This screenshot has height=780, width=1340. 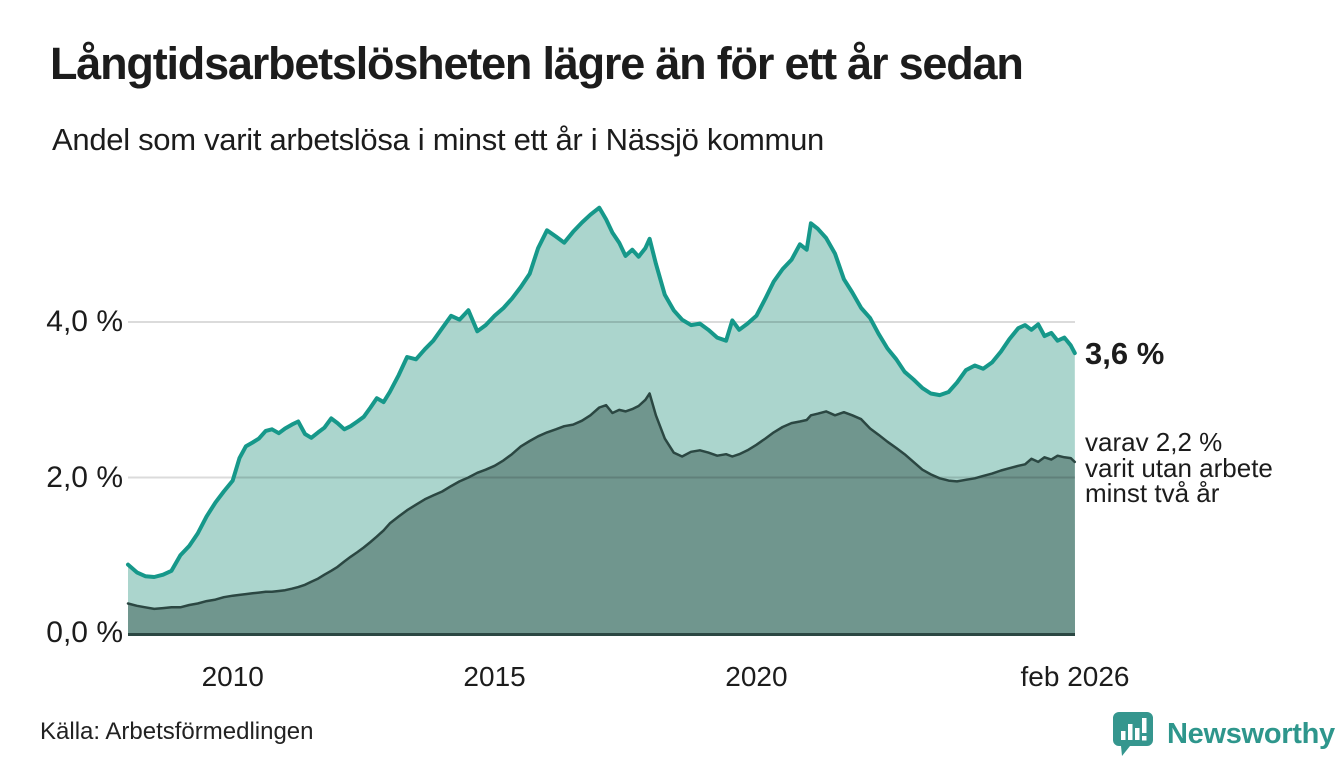 I want to click on x-tick-label-2015: 2015, so click(x=494, y=676).